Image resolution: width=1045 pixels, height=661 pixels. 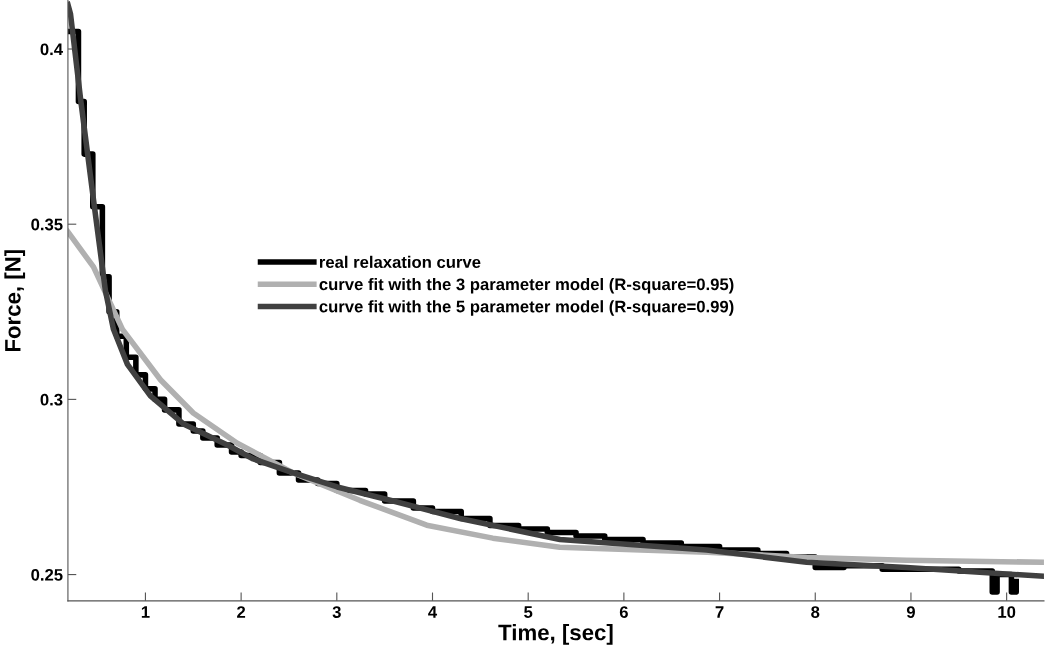 What do you see at coordinates (433, 612) in the screenshot?
I see `x-tick-label: 4` at bounding box center [433, 612].